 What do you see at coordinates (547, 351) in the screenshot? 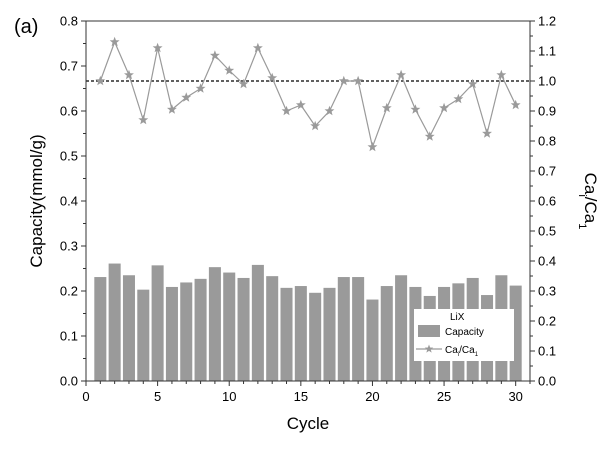
I see `y-right-tick-label: 0.1` at bounding box center [547, 351].